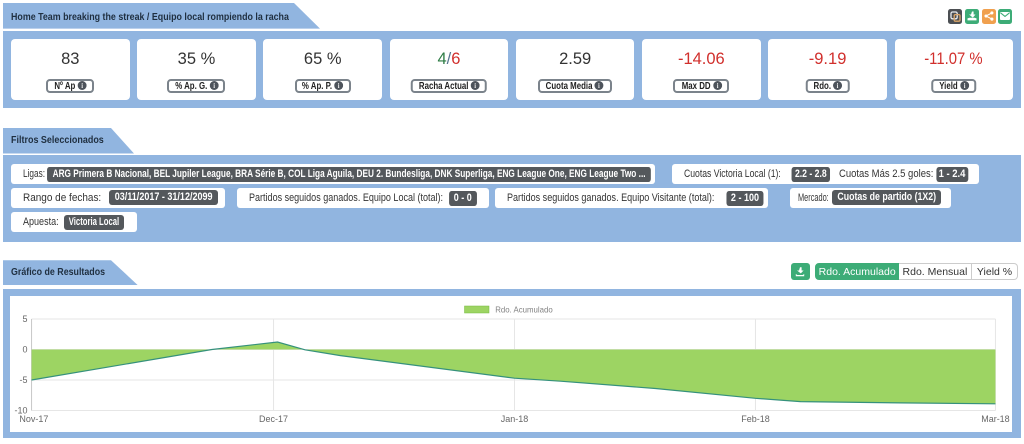 Image resolution: width=1024 pixels, height=444 pixels. What do you see at coordinates (24, 350) in the screenshot?
I see `svg-text: 0` at bounding box center [24, 350].